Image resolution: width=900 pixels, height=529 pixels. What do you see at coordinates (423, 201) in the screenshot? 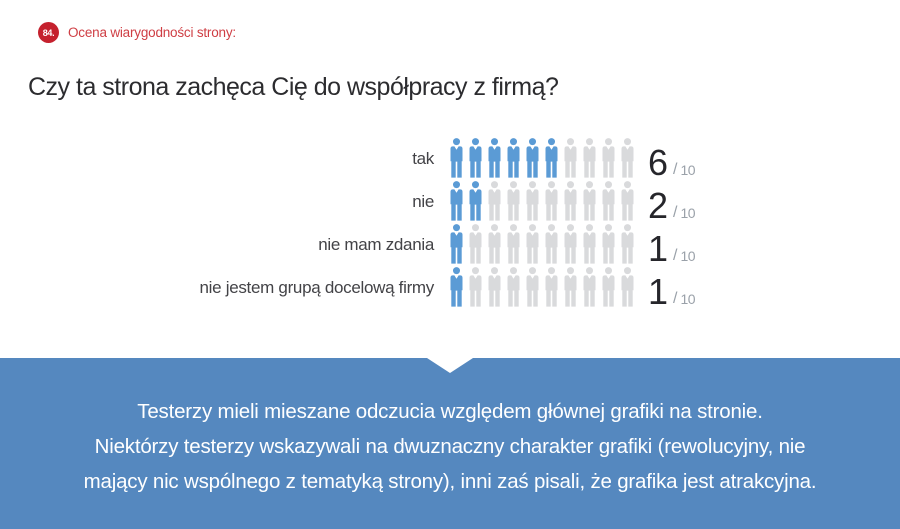
I see `row-label: nie` at bounding box center [423, 201].